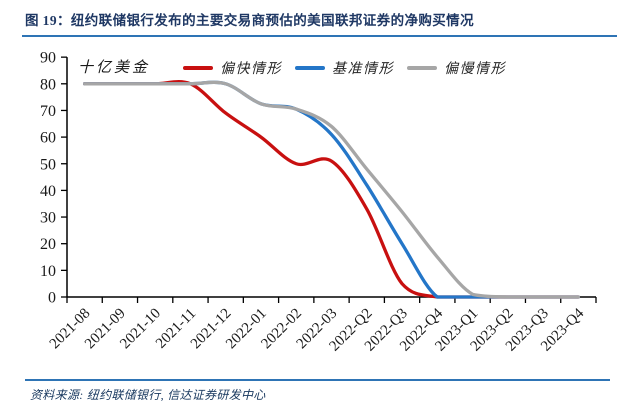 Image resolution: width=624 pixels, height=406 pixels. What do you see at coordinates (48, 191) in the screenshot?
I see `y-tick-label: 40` at bounding box center [48, 191].